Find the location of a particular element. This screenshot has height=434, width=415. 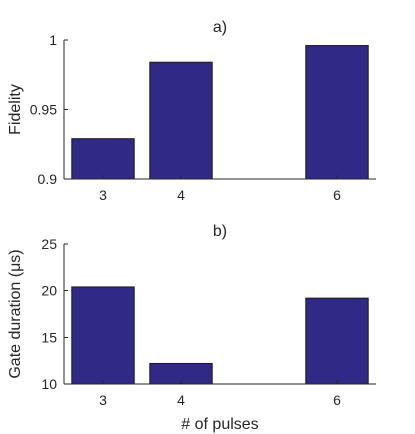

y-axis-label: Fidelity is located at coordinates (15, 109).